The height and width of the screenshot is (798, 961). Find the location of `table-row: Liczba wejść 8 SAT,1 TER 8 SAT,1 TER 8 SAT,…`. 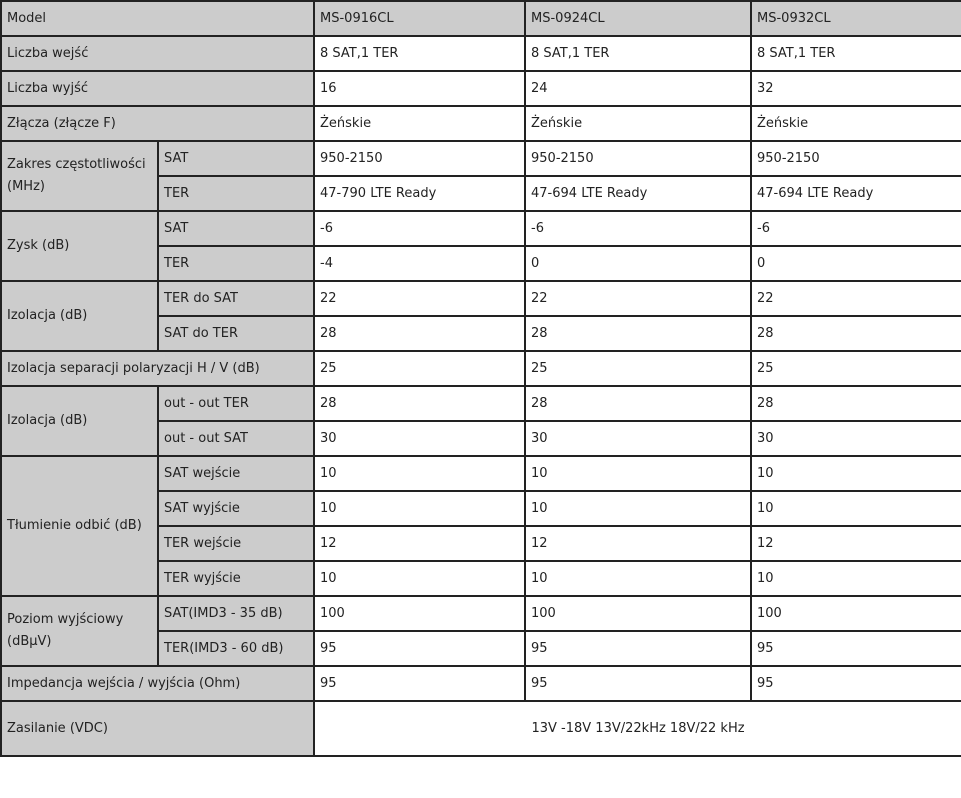

table-row: Liczba wejść 8 SAT,1 TER 8 SAT,1 TER 8 SAT,… is located at coordinates (480, 53).